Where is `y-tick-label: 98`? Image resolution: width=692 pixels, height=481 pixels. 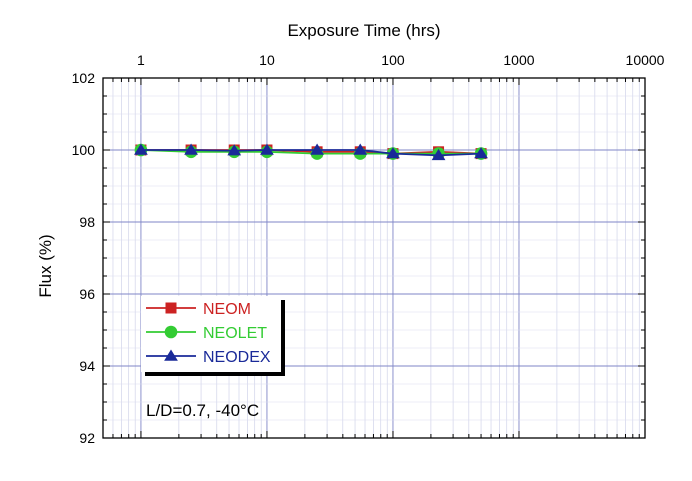
y-tick-label: 98 is located at coordinates (87, 222).